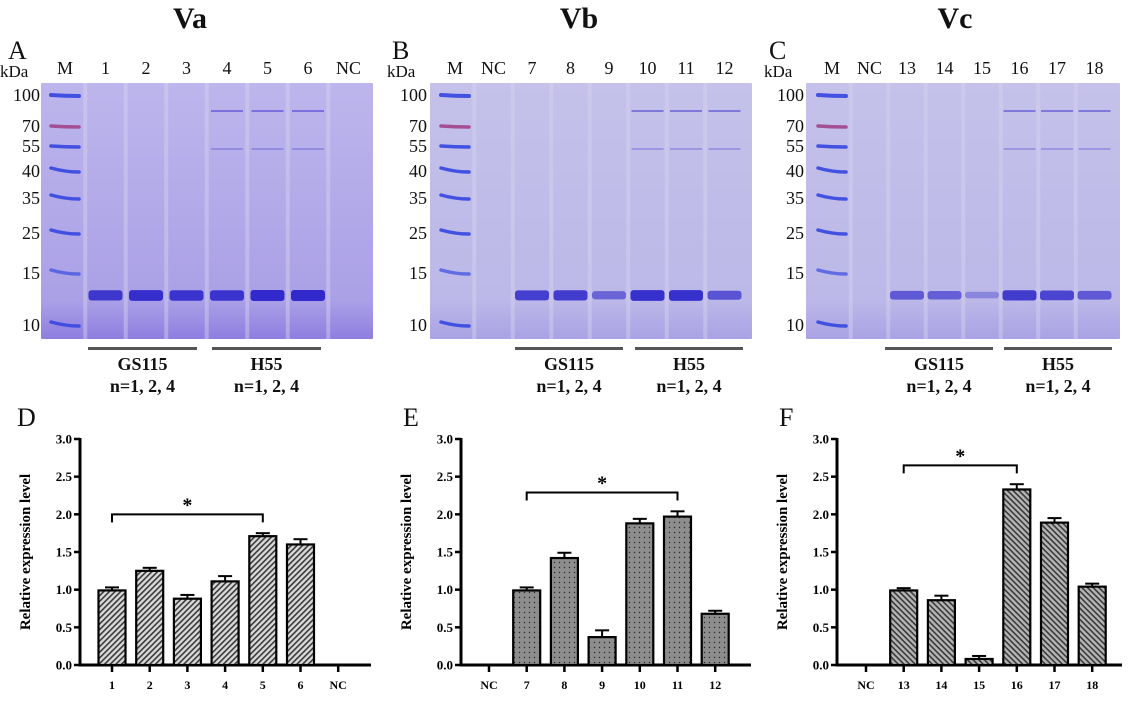 The height and width of the screenshot is (702, 1131). I want to click on mw-label-100: 100, so click(413, 95).